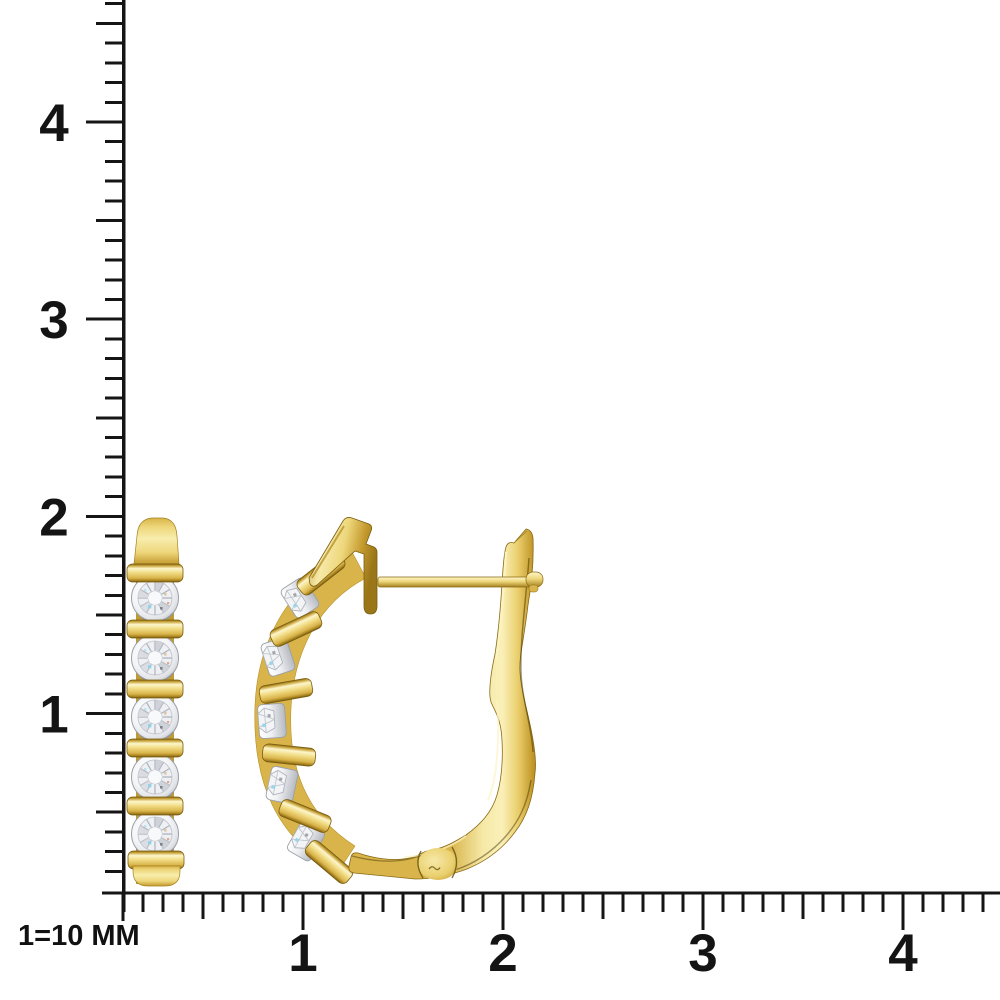  What do you see at coordinates (53, 517) in the screenshot?
I see `vertical-ruler-label: 2` at bounding box center [53, 517].